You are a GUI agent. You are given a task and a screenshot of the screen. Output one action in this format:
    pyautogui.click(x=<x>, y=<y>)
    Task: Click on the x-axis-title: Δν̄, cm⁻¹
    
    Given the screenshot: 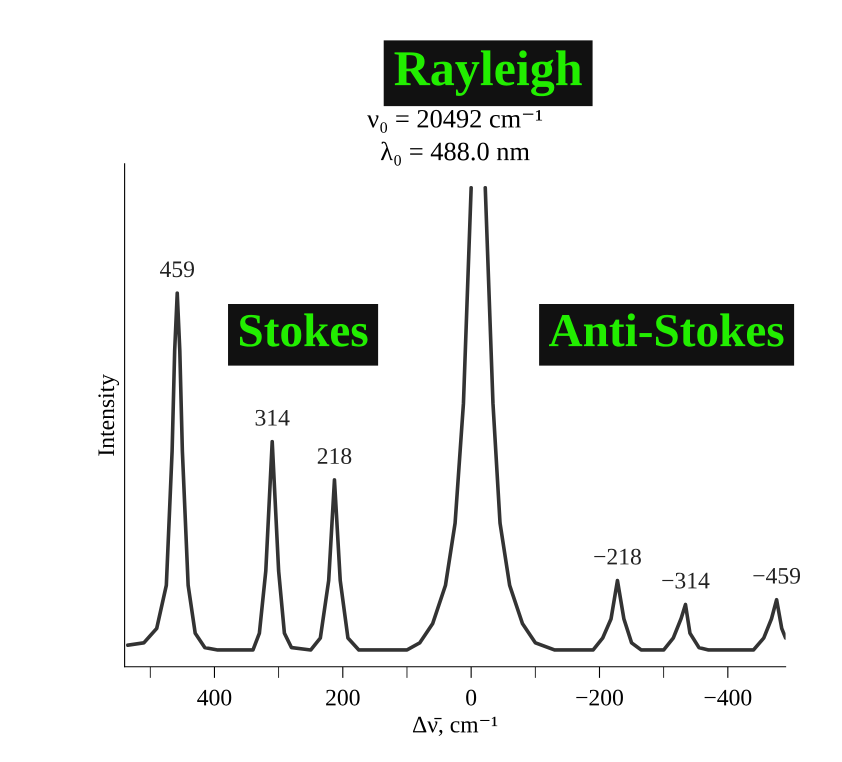 What is the action you would take?
    pyautogui.click(x=455, y=726)
    